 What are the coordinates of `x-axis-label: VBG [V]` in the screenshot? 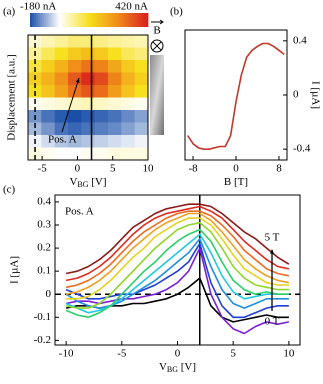 It's located at (177, 367).